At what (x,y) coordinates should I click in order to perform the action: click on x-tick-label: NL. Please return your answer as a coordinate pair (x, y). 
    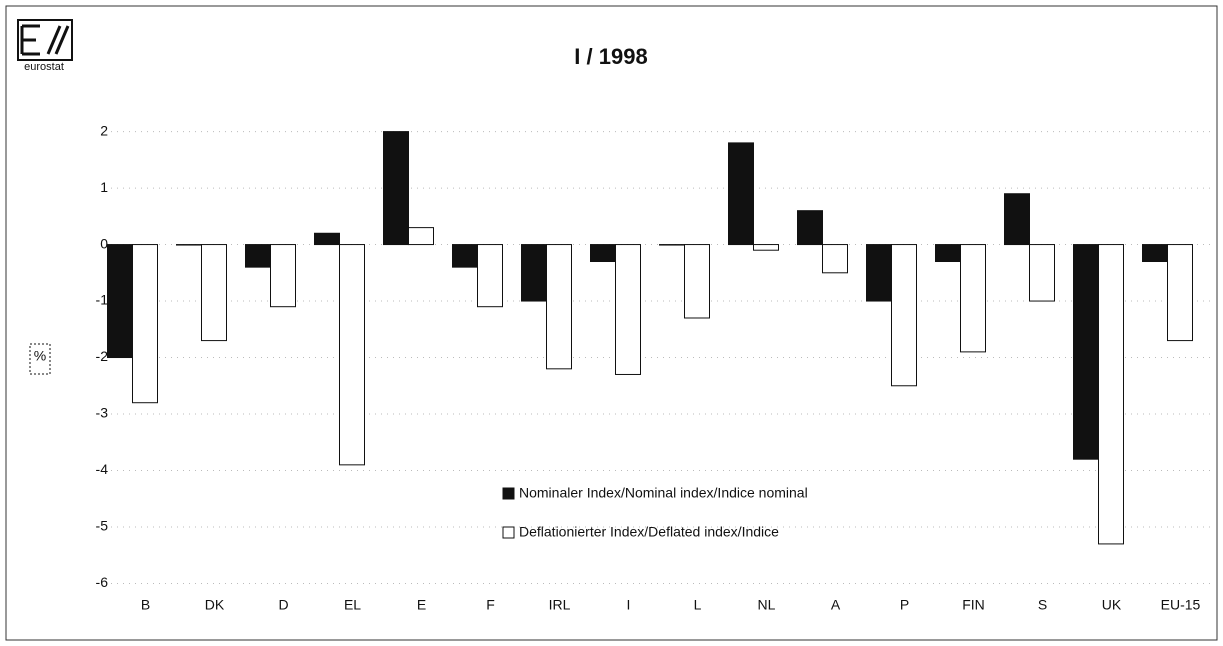
    Looking at the image, I should click on (767, 605).